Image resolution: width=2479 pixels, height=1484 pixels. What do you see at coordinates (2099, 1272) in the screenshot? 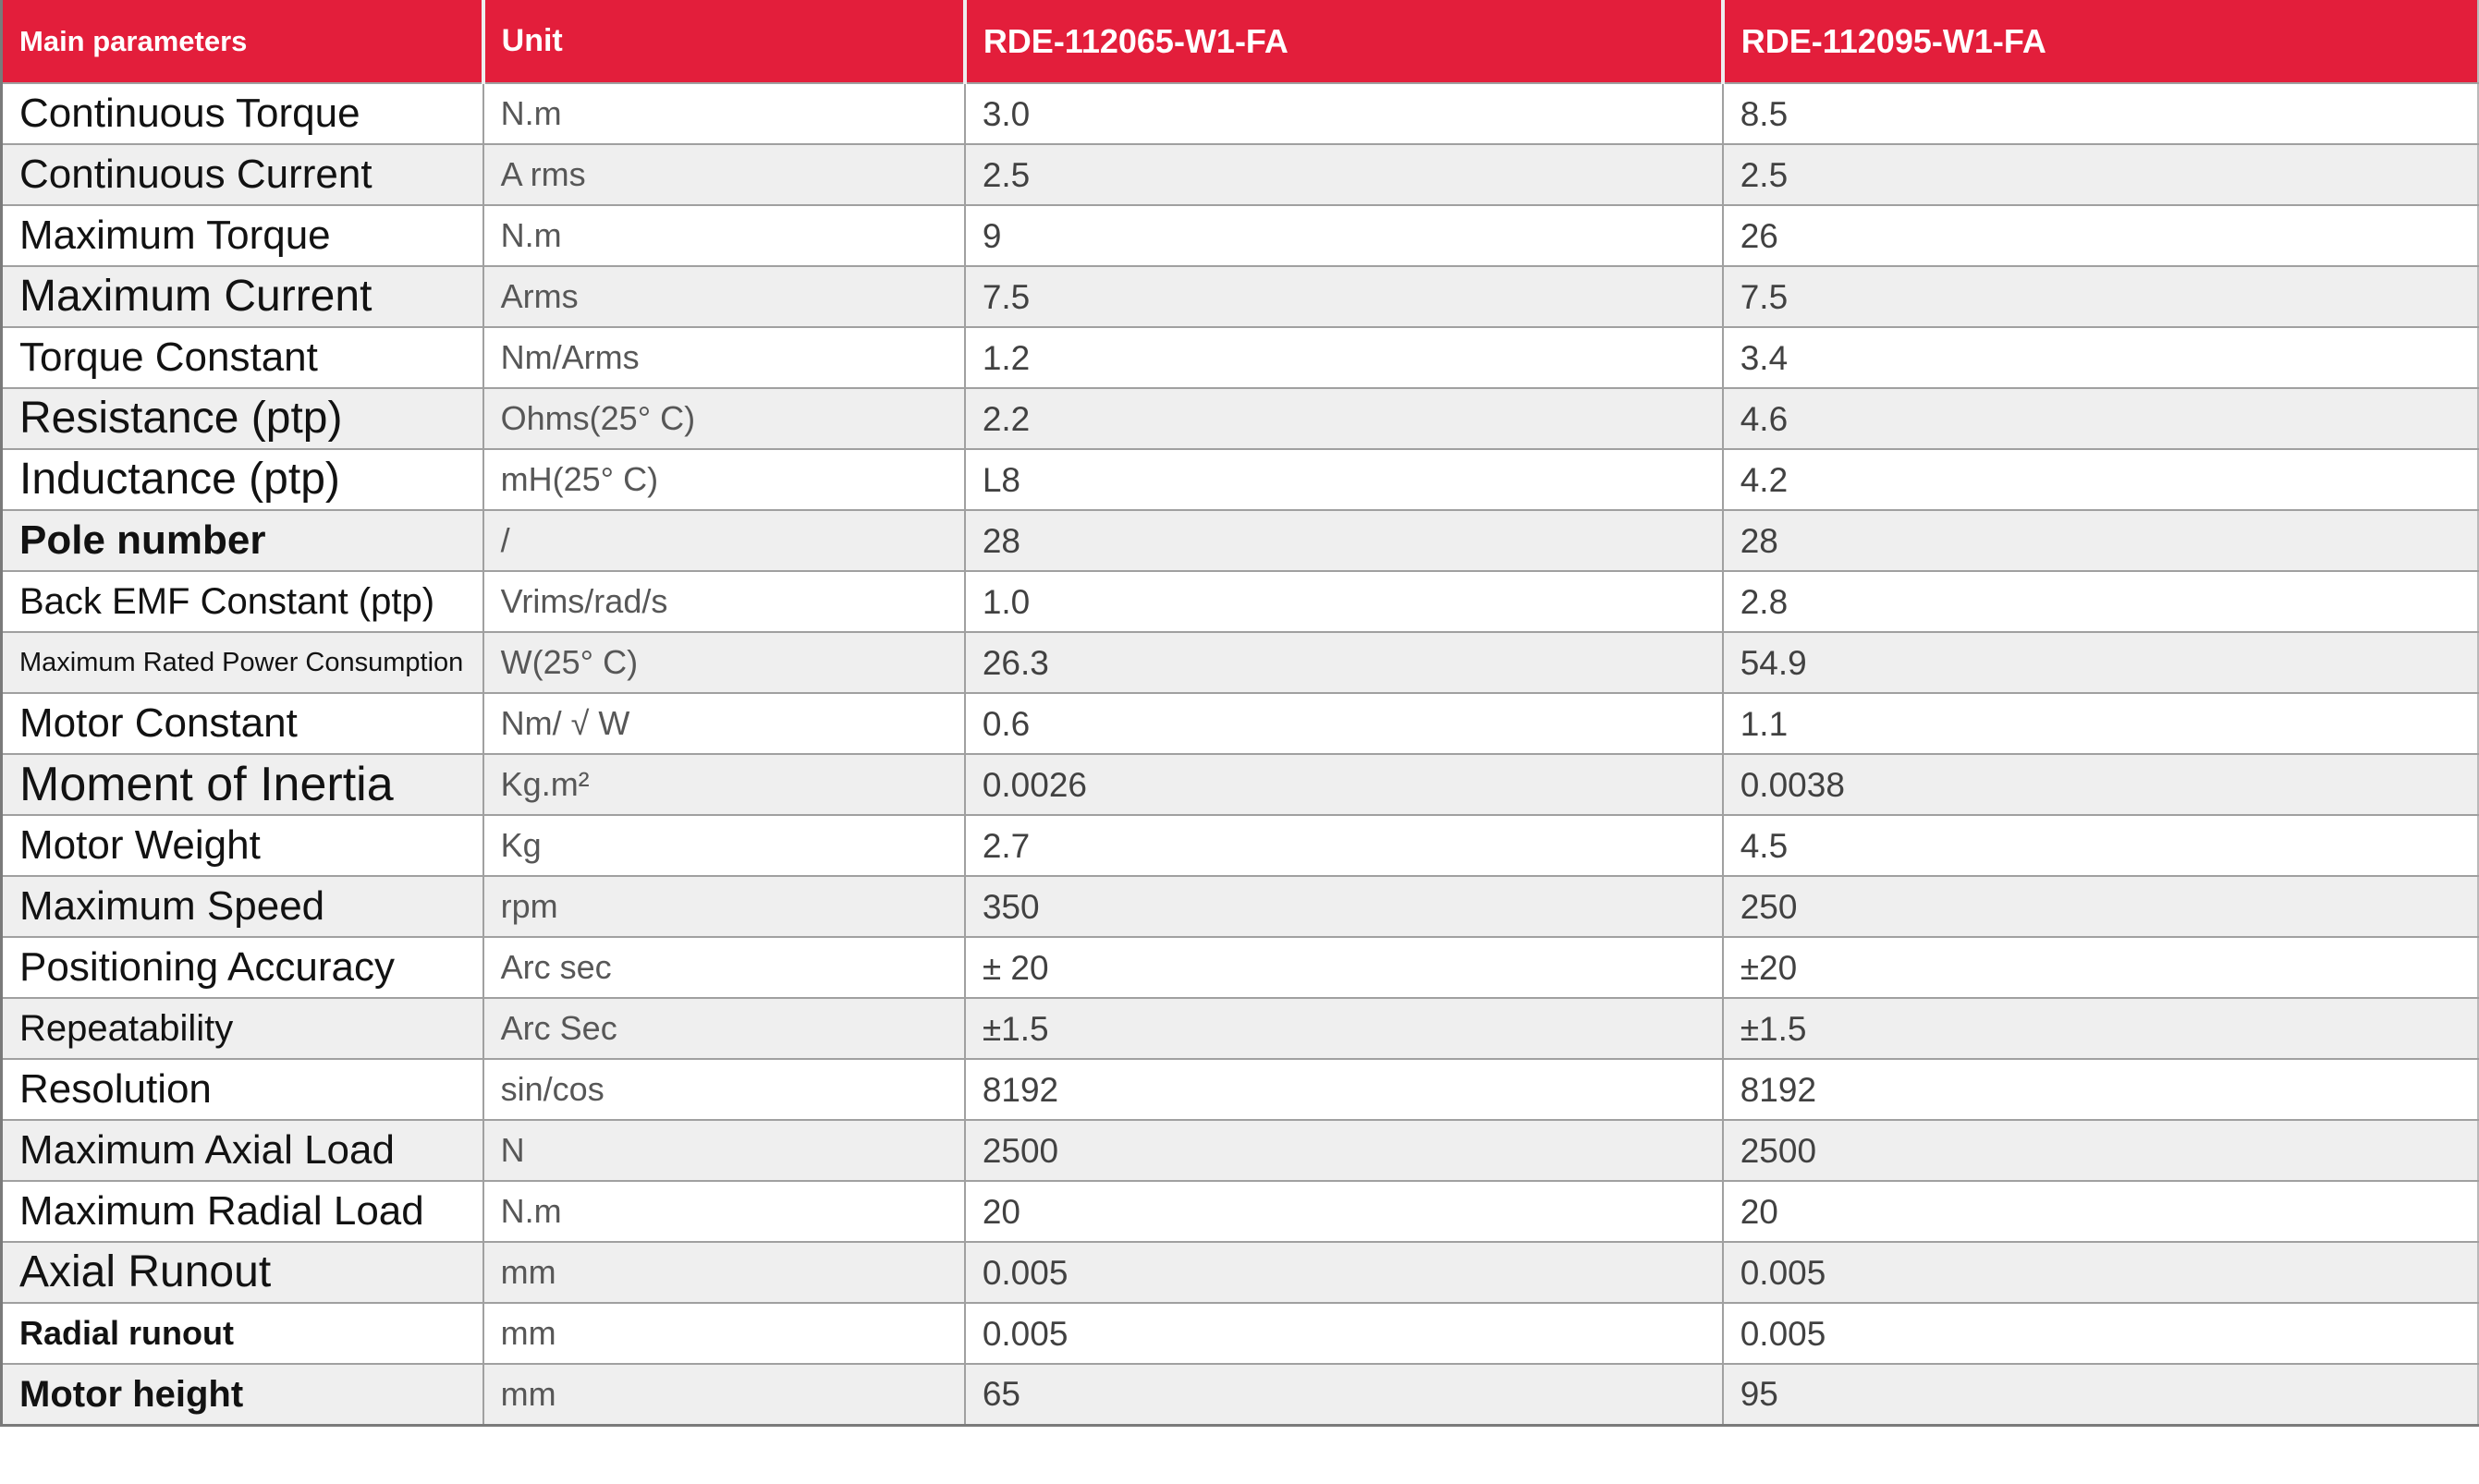
I see `model2-value-cell: 0.005` at bounding box center [2099, 1272].